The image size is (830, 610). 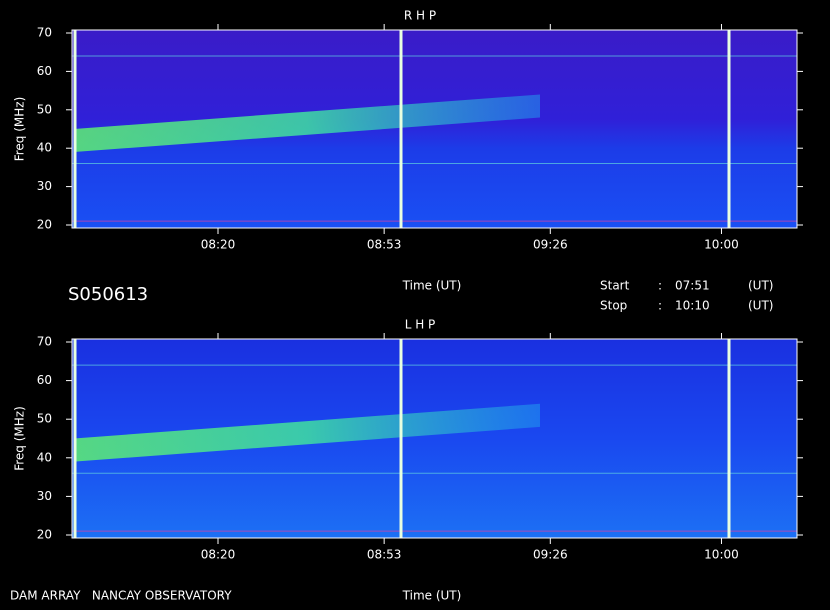 What do you see at coordinates (613, 306) in the screenshot?
I see `stop-label: Stop` at bounding box center [613, 306].